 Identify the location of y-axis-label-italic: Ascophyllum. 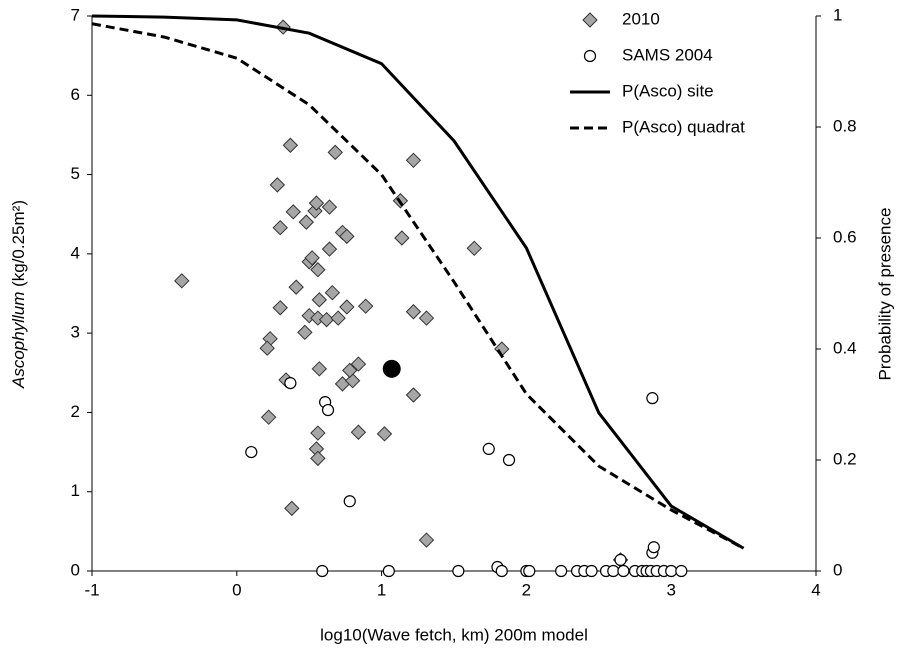
(18, 340).